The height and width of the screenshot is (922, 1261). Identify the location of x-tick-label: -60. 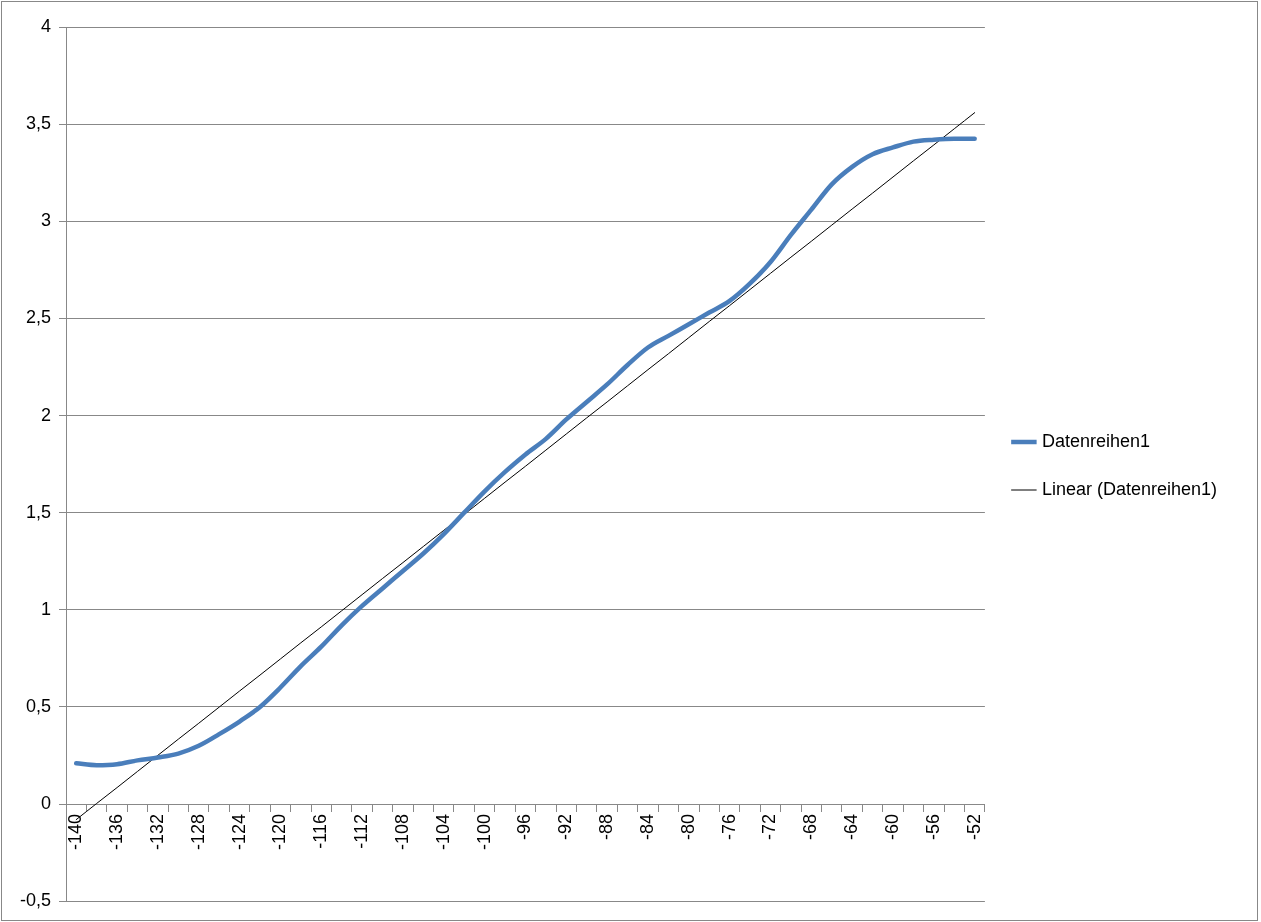
(891, 827).